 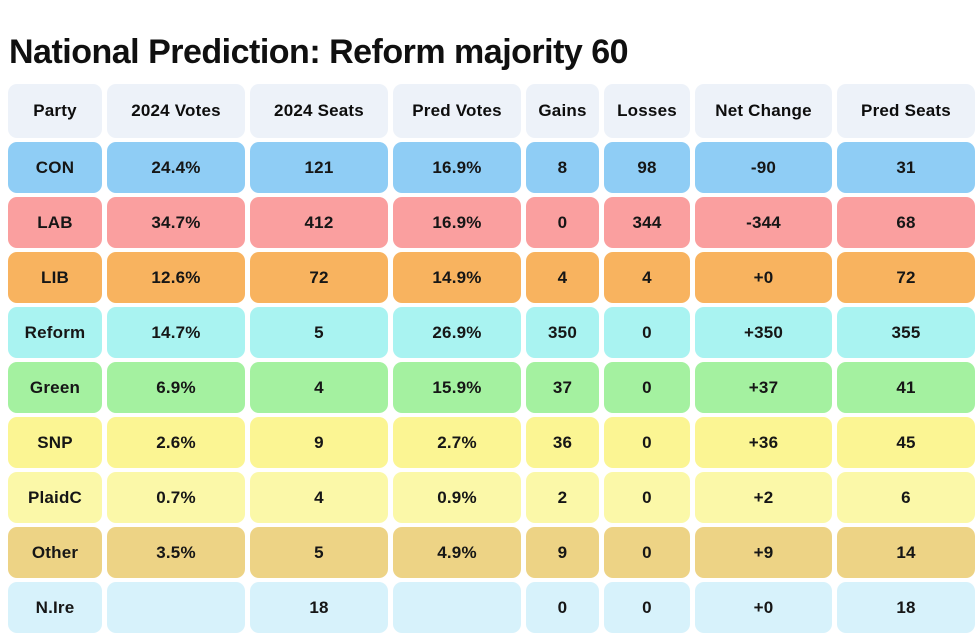 I want to click on party-cell-reform: Reform, so click(x=55, y=332).